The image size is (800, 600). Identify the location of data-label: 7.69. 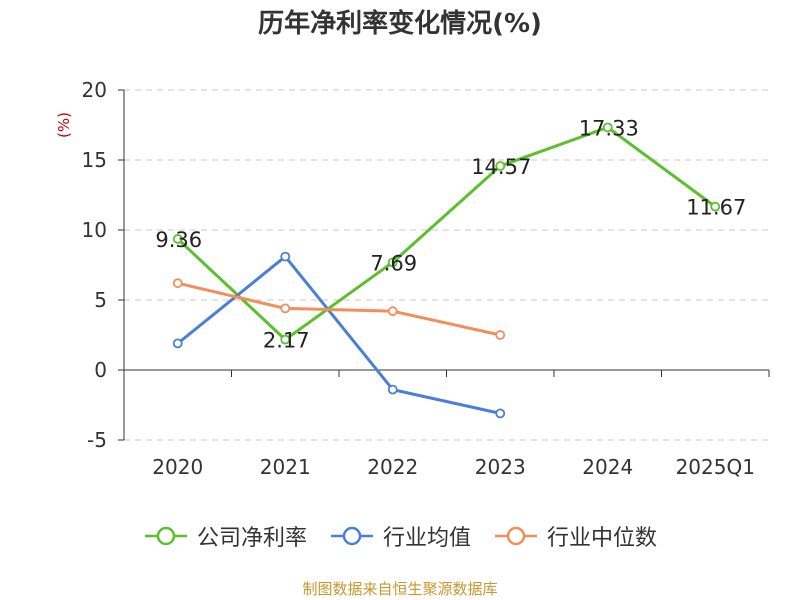
(393, 263).